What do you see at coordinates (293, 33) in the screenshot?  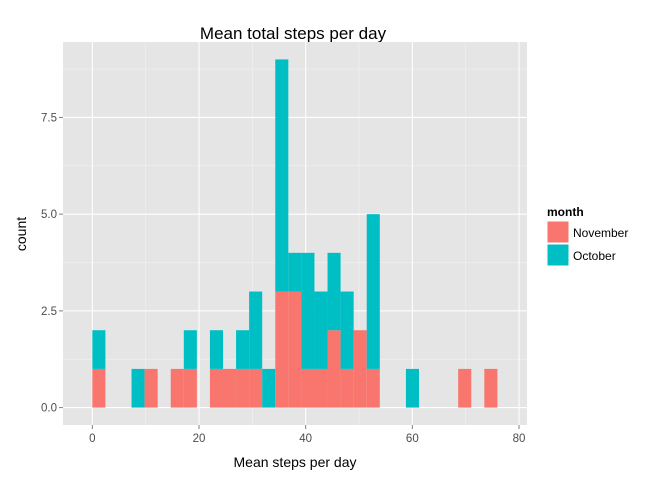 I see `chart-title: Mean total steps per day` at bounding box center [293, 33].